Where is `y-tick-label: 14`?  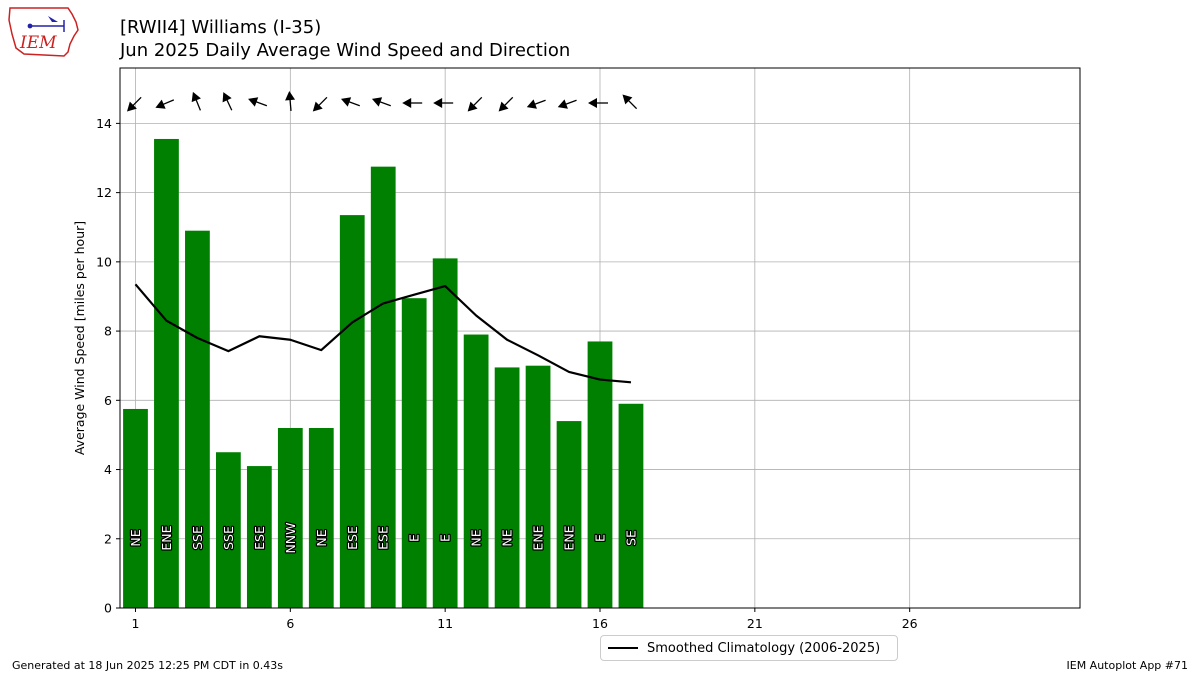
y-tick-label: 14 is located at coordinates (104, 123).